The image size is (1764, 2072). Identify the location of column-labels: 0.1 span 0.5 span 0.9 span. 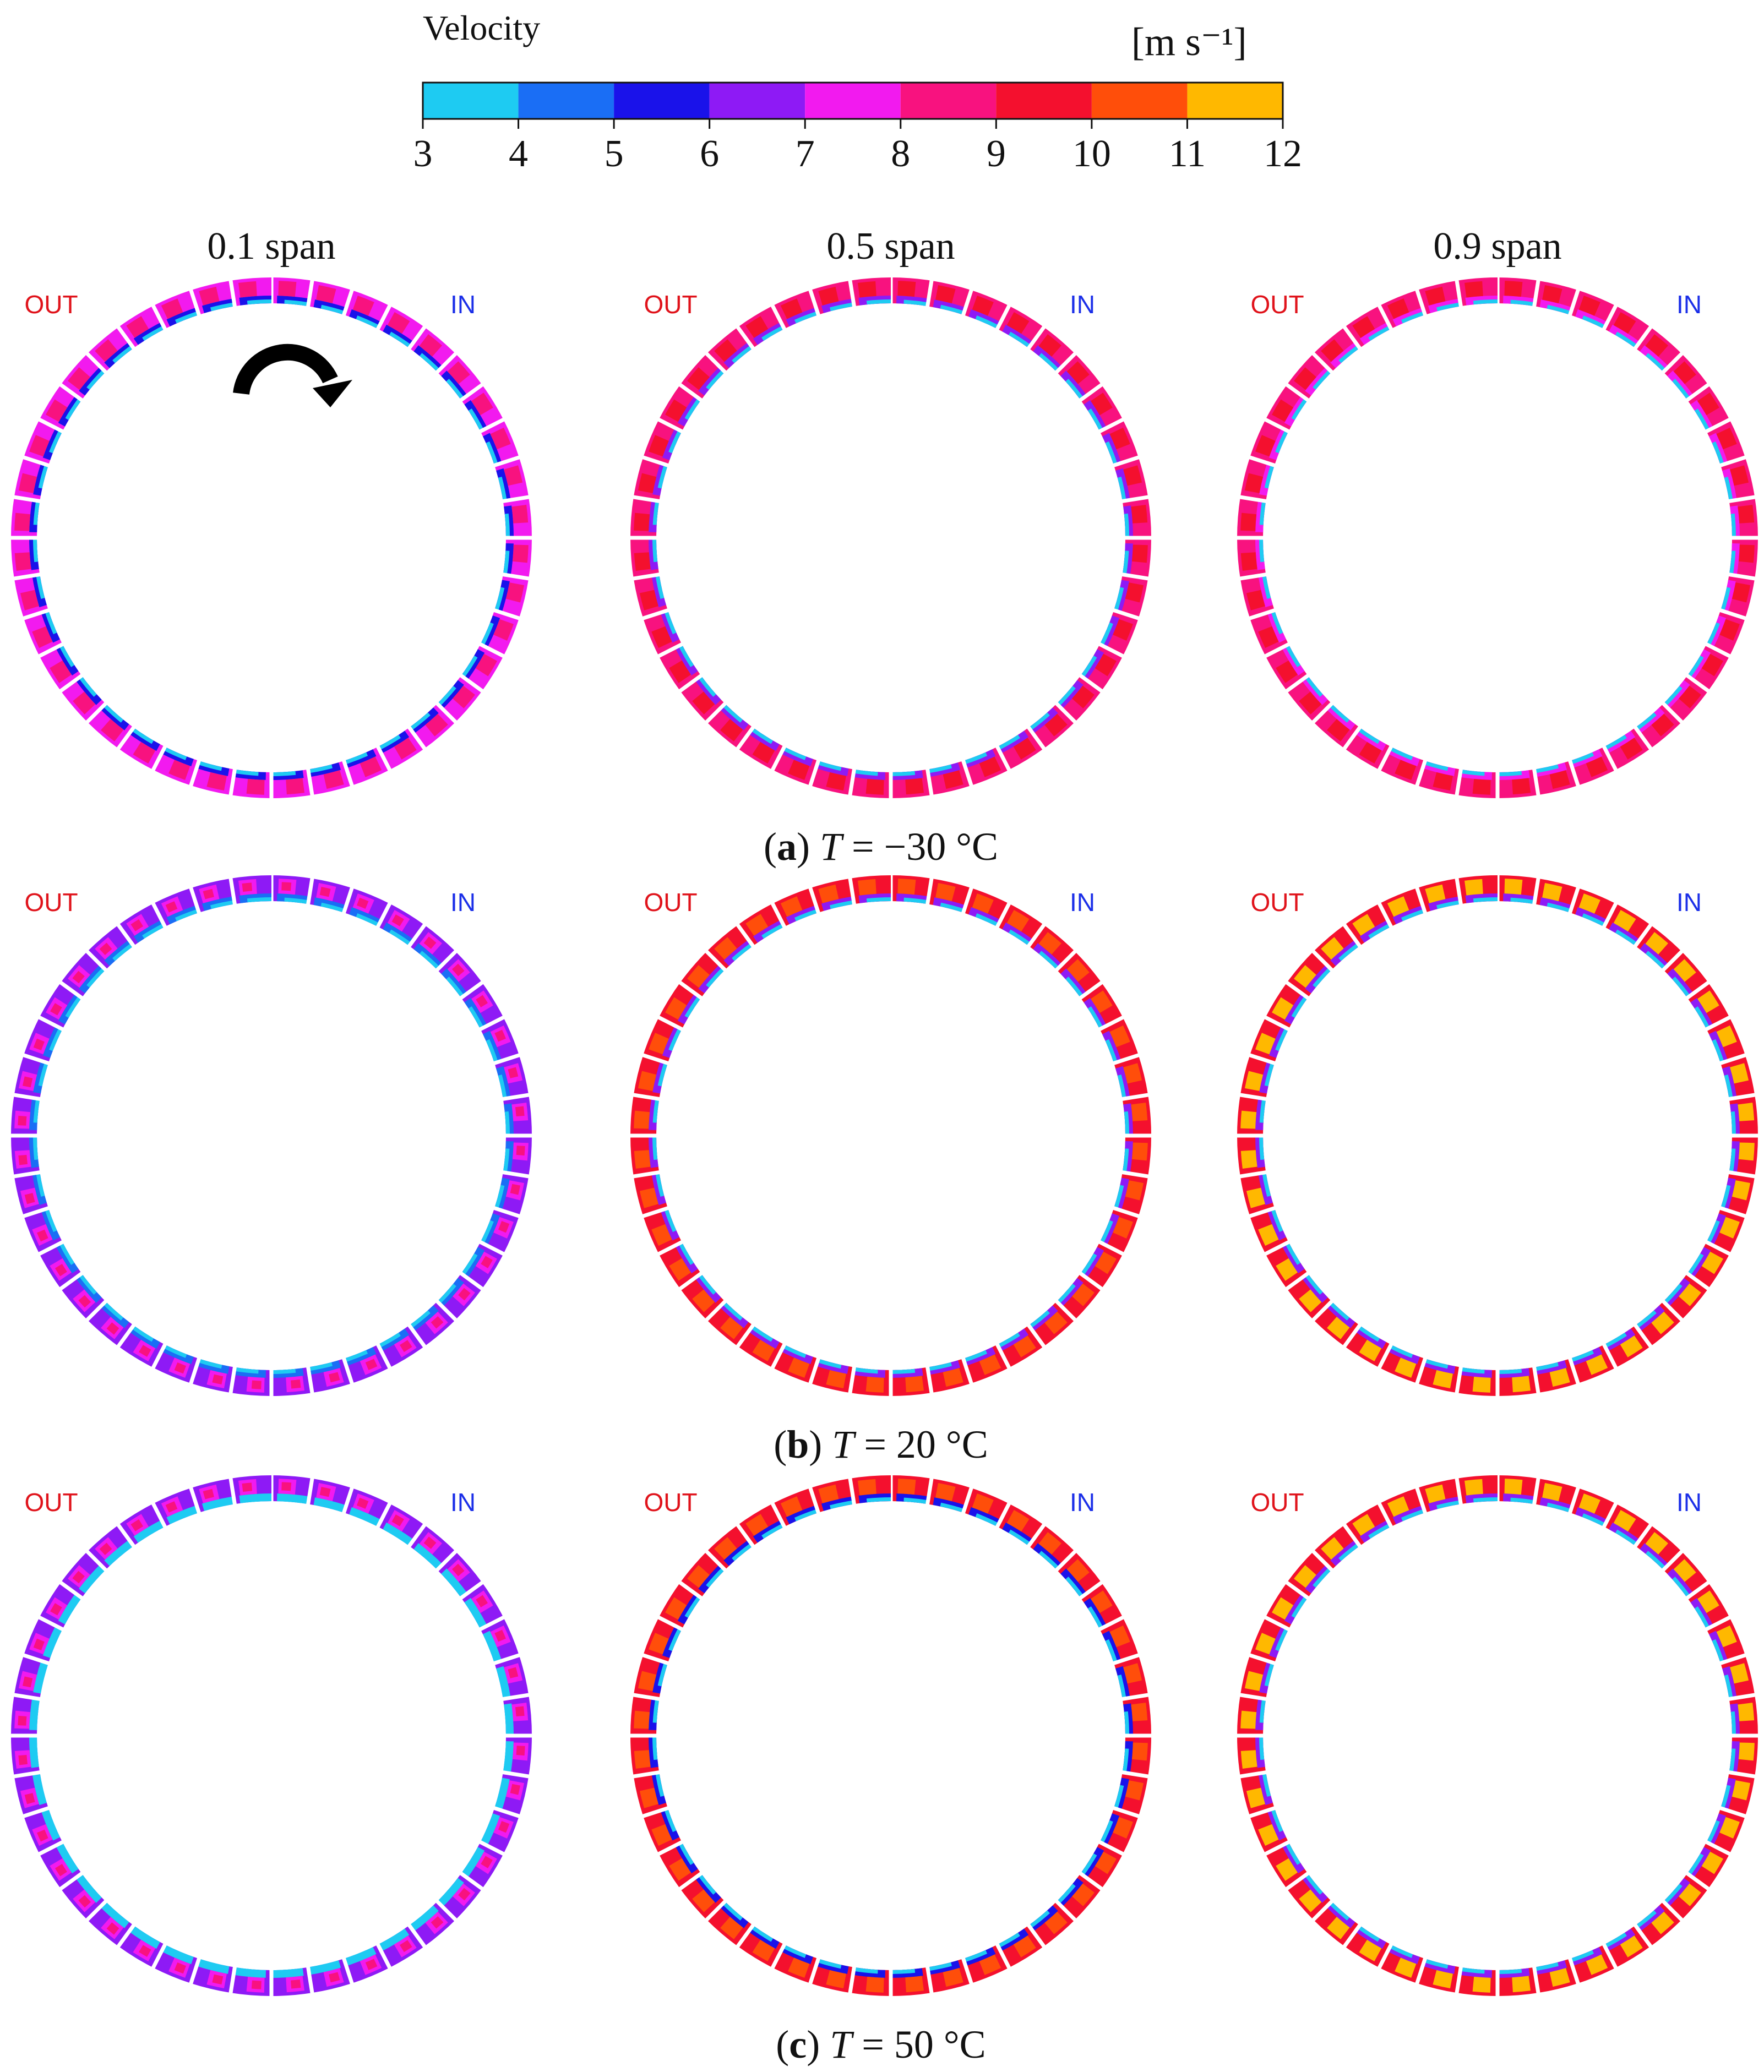
(884, 246).